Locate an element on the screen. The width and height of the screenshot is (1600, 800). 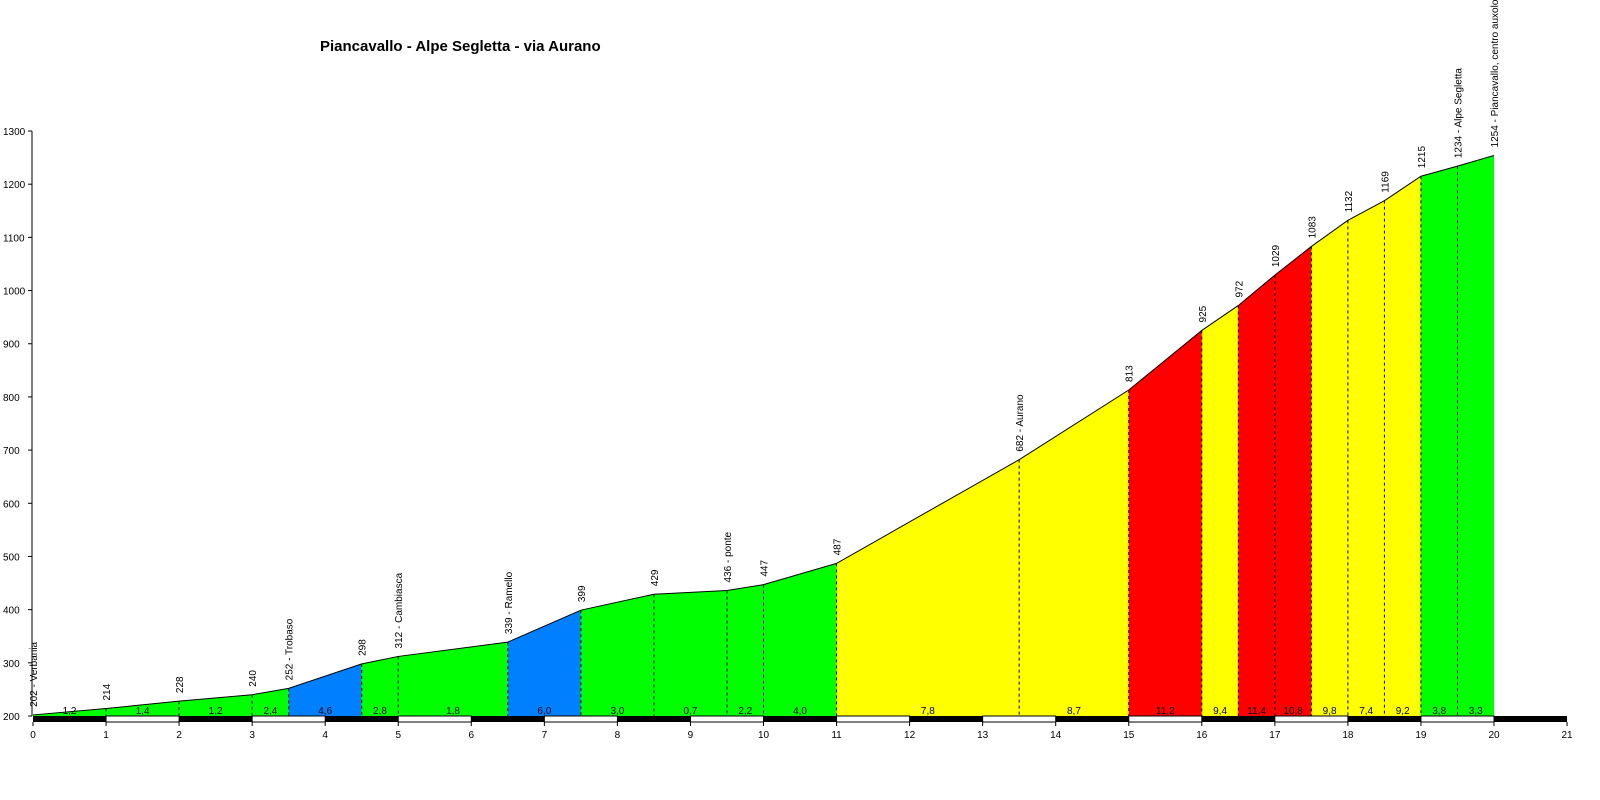
point-label: 252 - Trobaso is located at coordinates (290, 649).